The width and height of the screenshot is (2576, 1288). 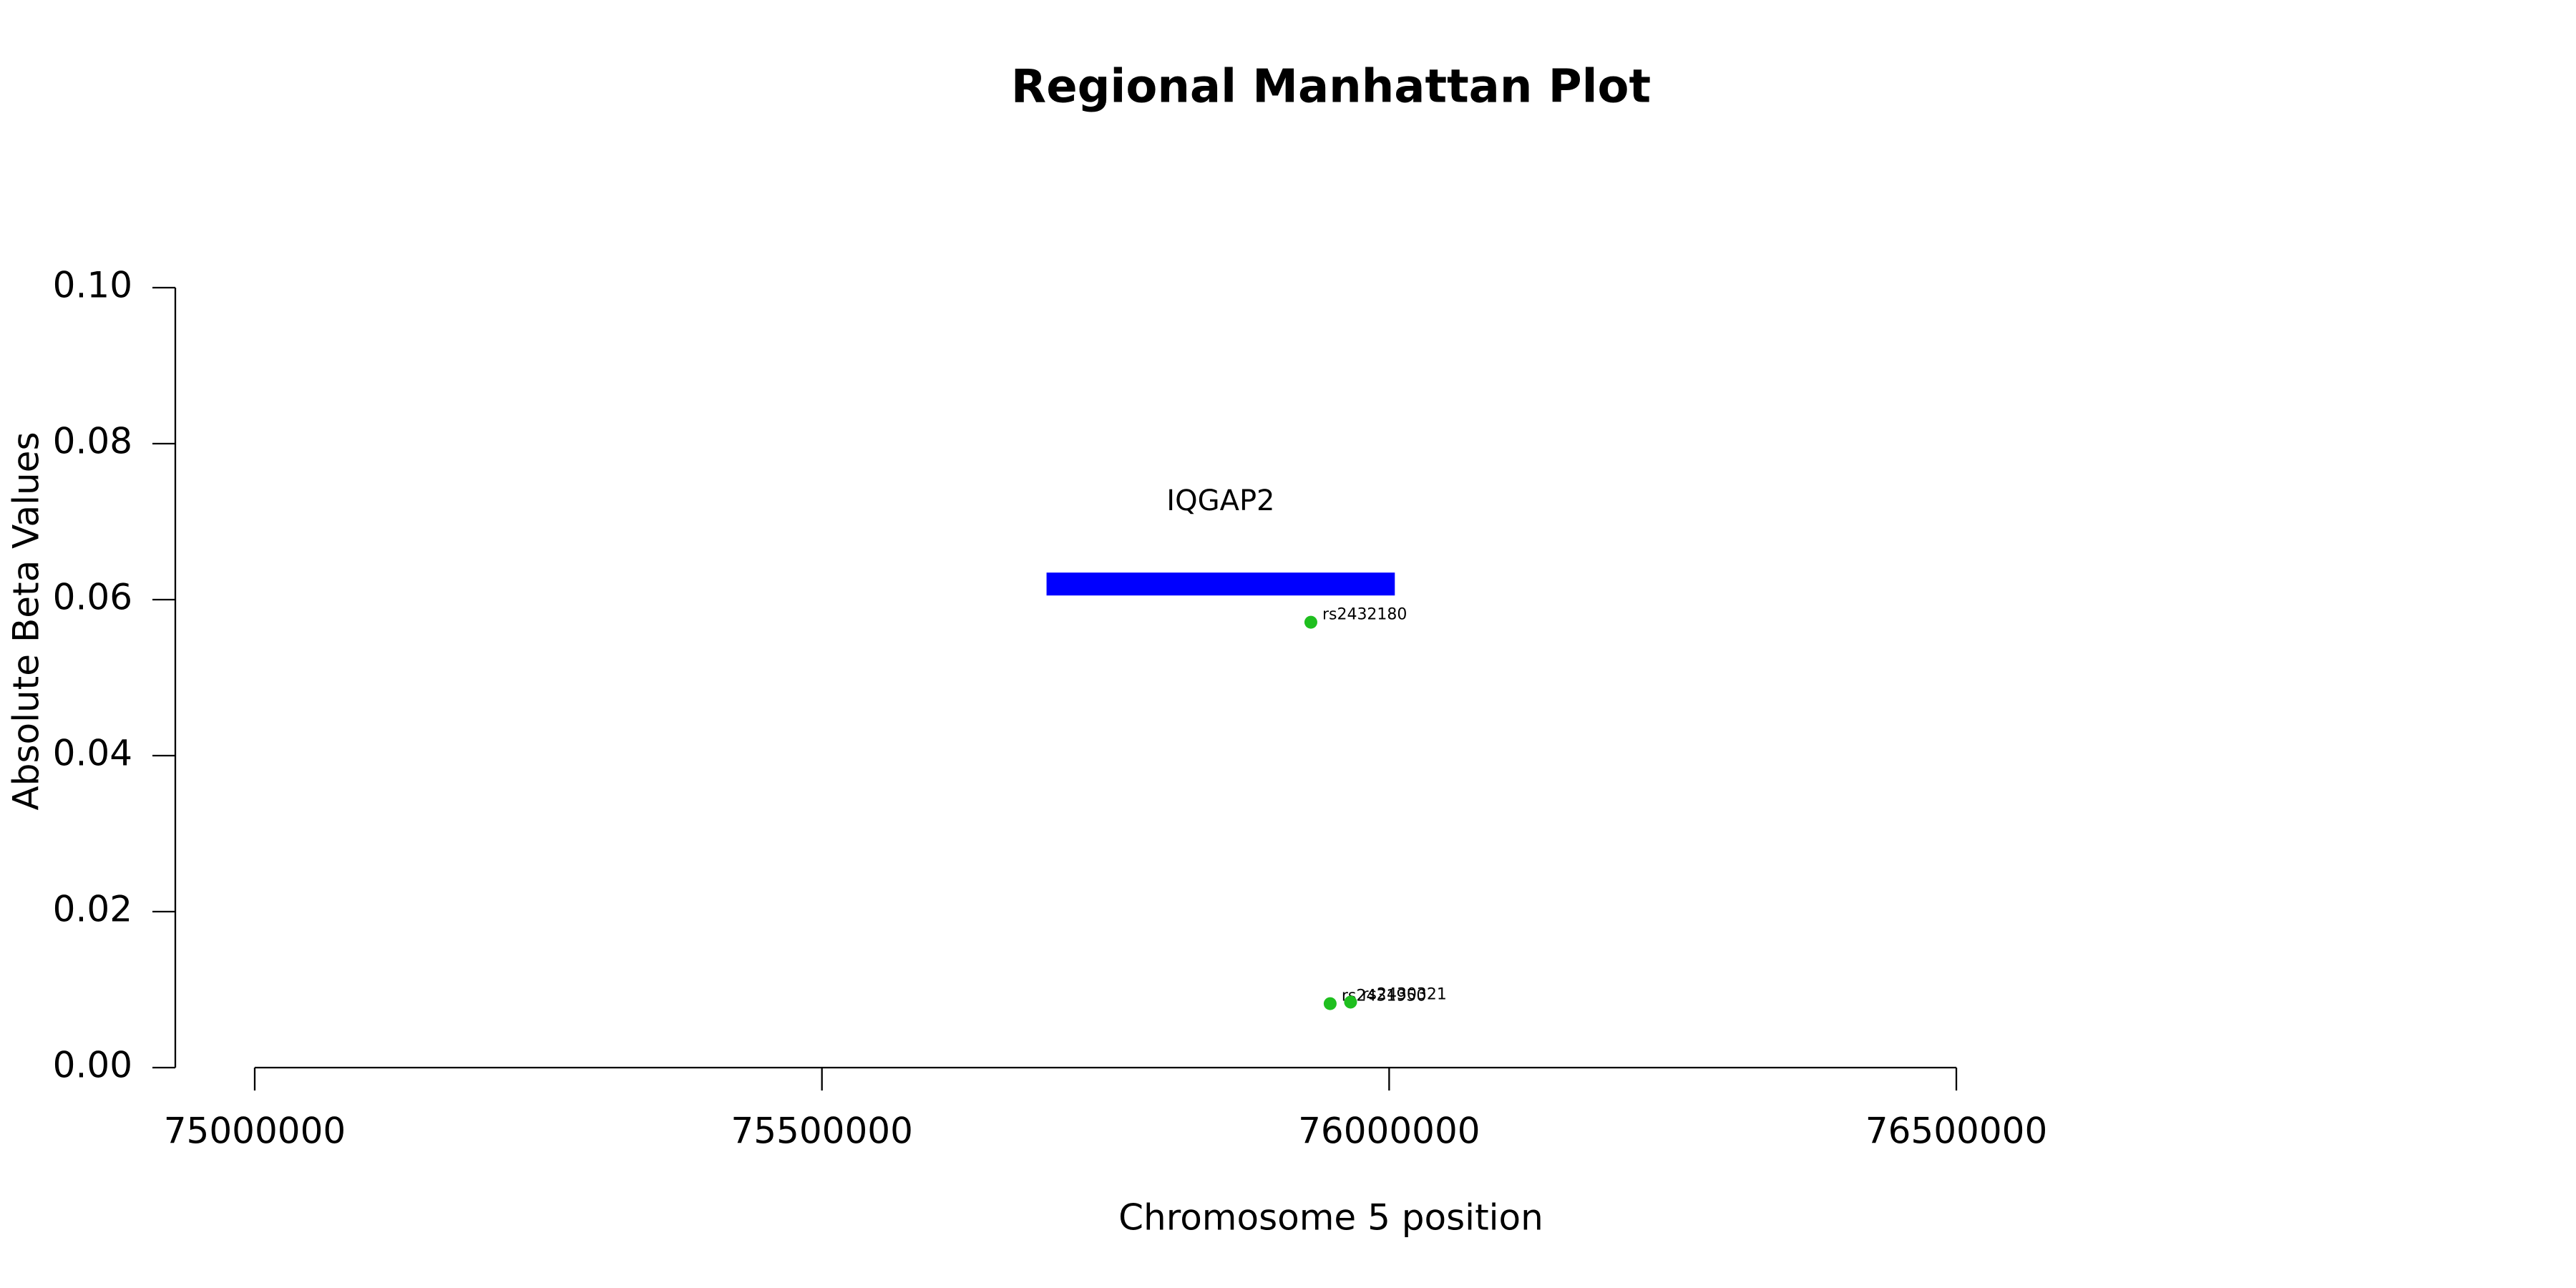 What do you see at coordinates (1404, 994) in the screenshot?
I see `snp-label: rs2430321` at bounding box center [1404, 994].